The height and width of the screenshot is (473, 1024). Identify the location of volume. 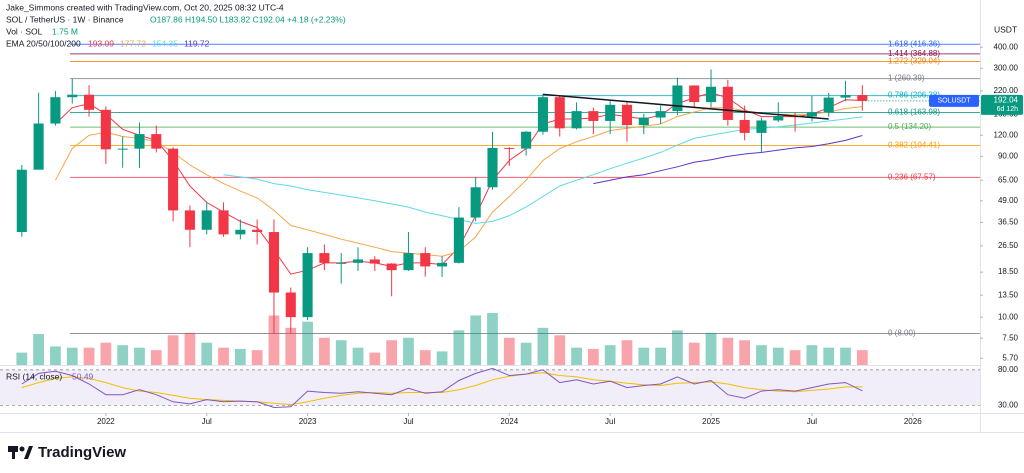
(442, 339).